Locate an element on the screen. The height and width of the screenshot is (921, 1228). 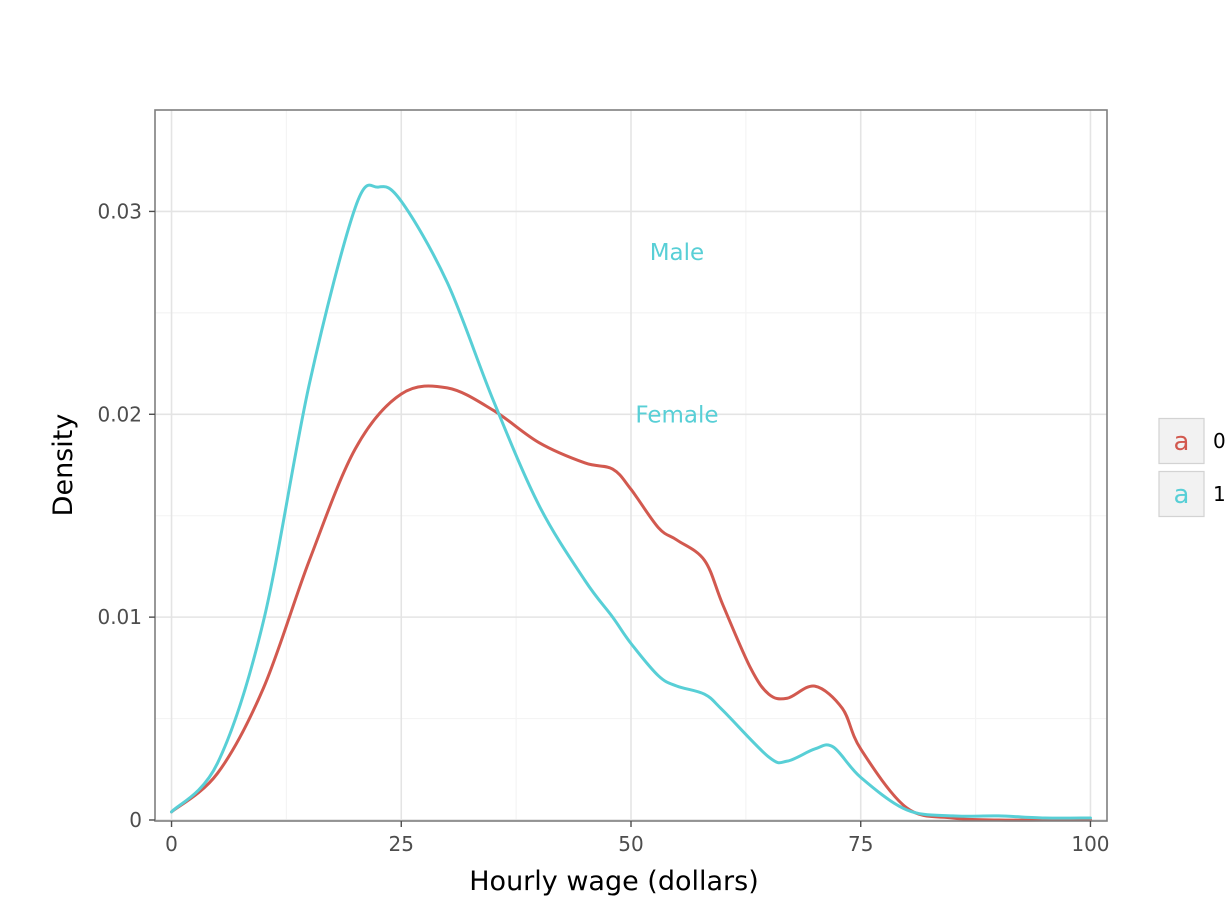
legend: a 0a 1 is located at coordinates (1192, 467).